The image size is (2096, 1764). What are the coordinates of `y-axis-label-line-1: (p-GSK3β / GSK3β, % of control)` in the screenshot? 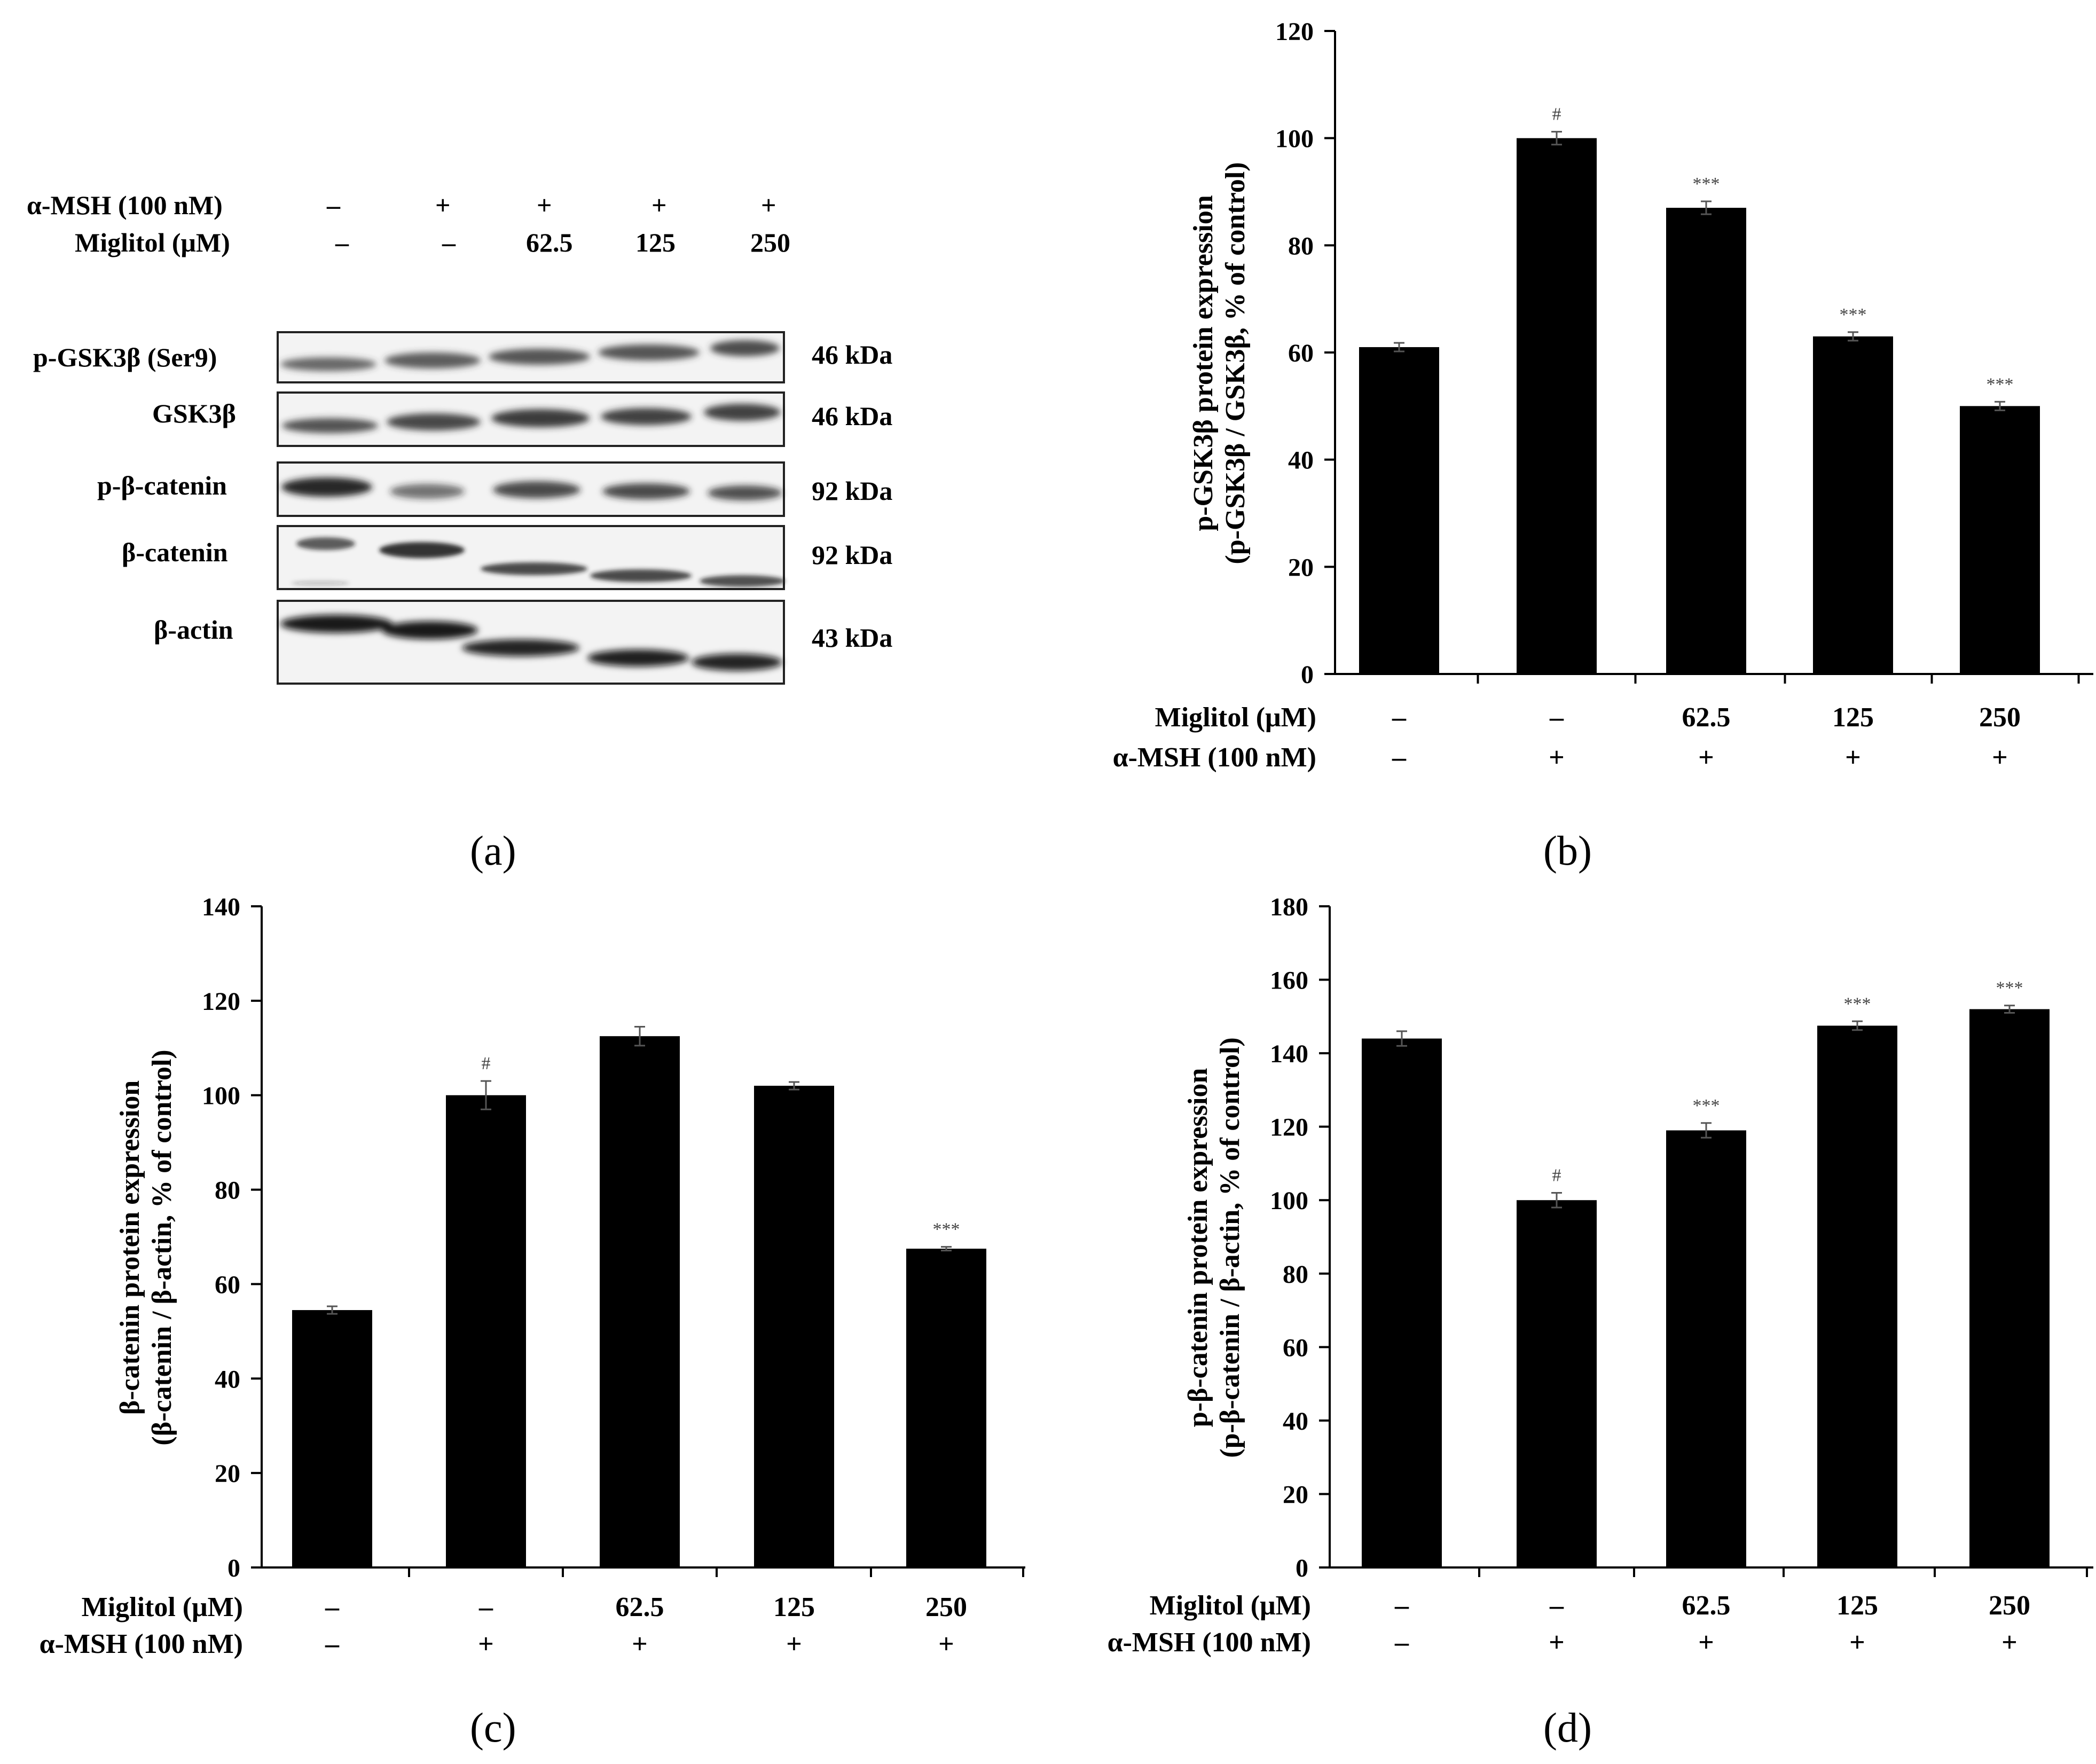 It's located at (1235, 363).